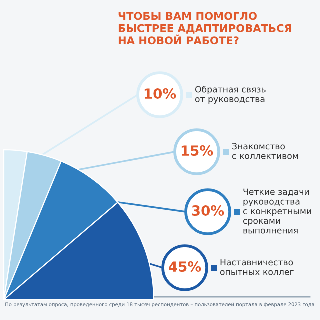 Image resolution: width=320 pixels, height=320 pixels. I want to click on legend-label: Четкие задачи руководства с конкретными сроками выполнения, so click(277, 211).